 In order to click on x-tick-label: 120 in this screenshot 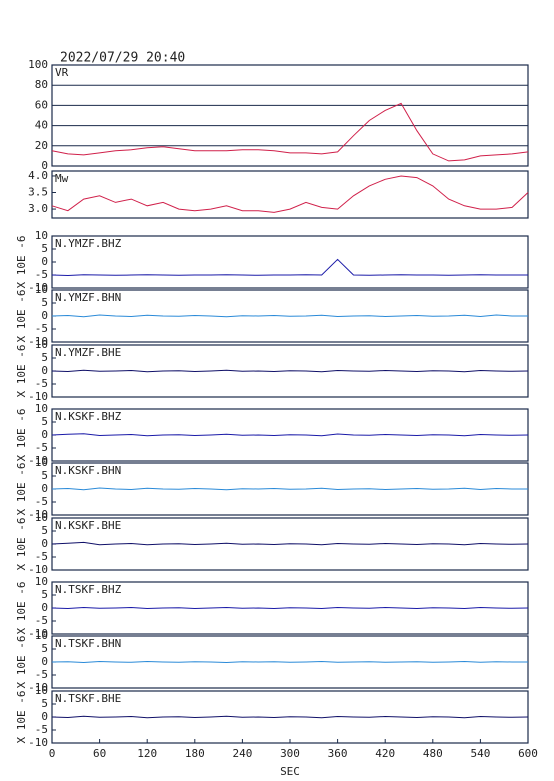, I will do `click(147, 753)`.